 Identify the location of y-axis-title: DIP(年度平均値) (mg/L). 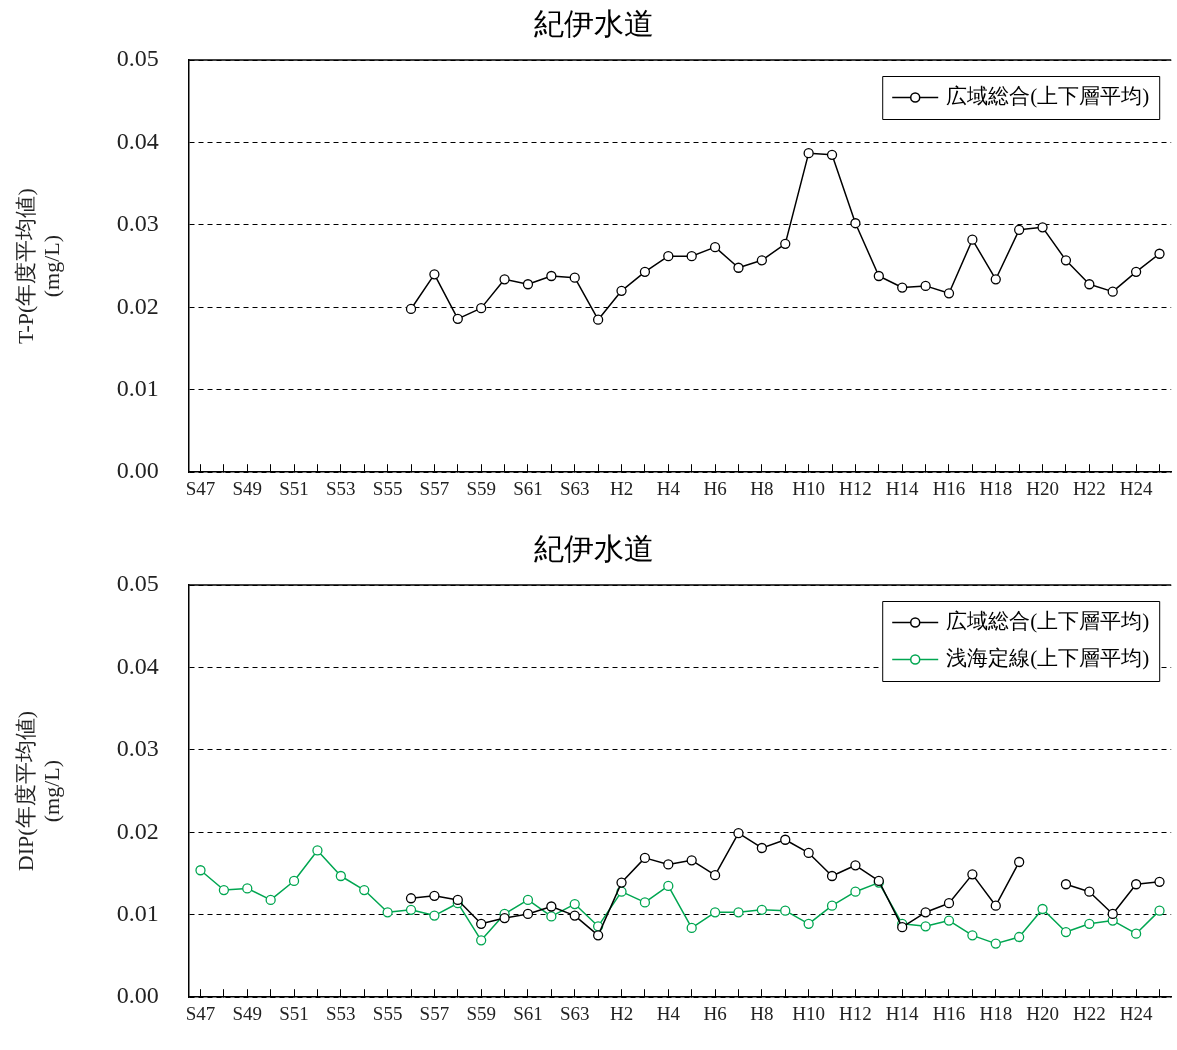
(38, 791).